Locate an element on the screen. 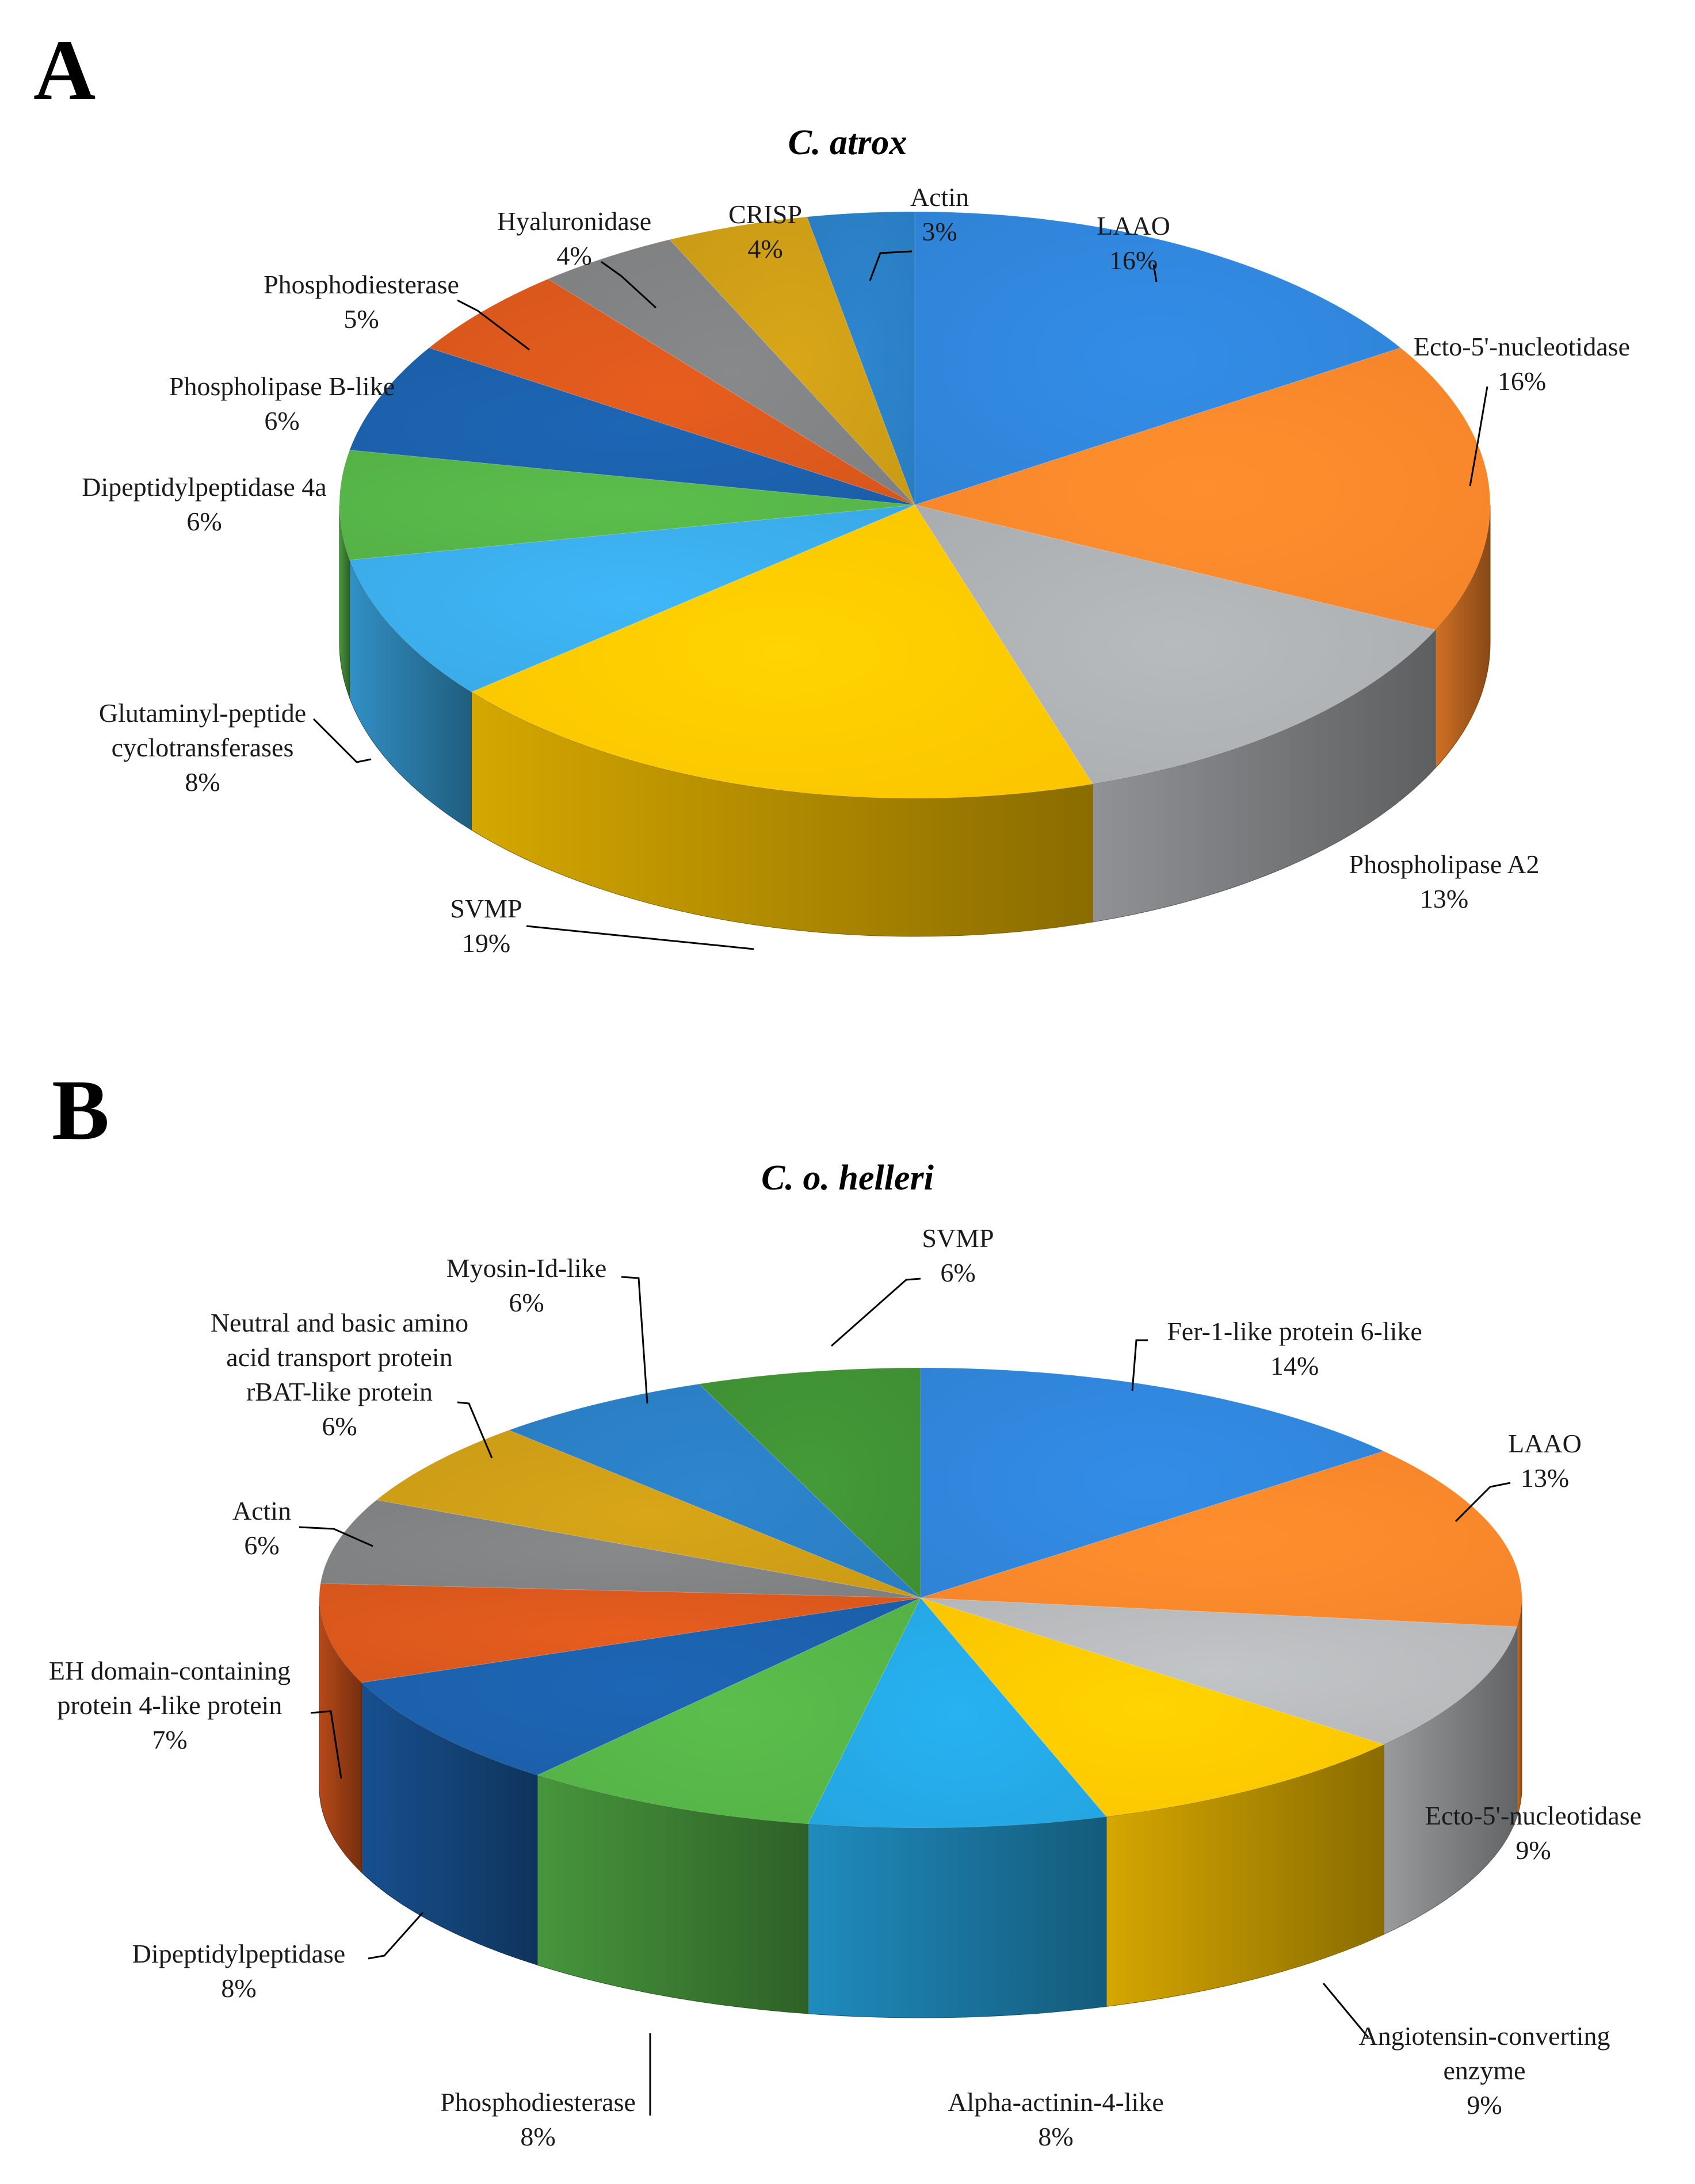 The image size is (1695, 2184). slice-glutaminyl-peptide-cyclotransferases is located at coordinates (632, 598).